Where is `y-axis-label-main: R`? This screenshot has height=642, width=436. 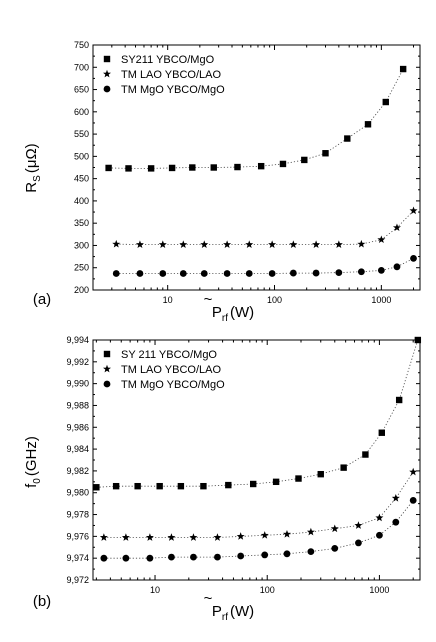 y-axis-label-main: R is located at coordinates (31, 187).